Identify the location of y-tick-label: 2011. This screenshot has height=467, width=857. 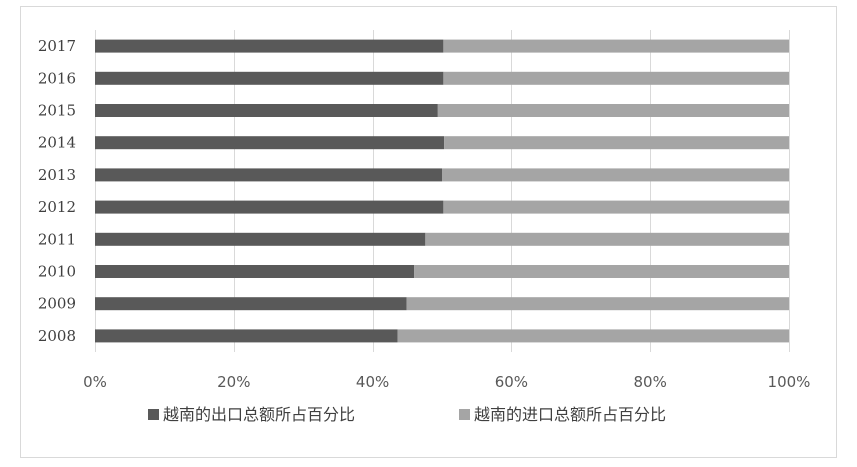
(57, 239).